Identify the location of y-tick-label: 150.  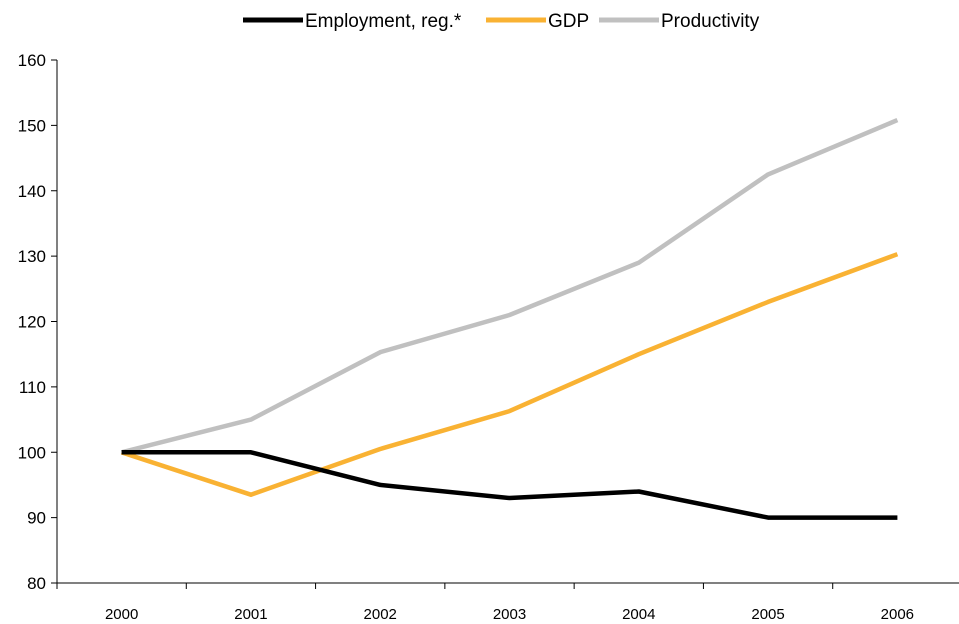
(32, 125).